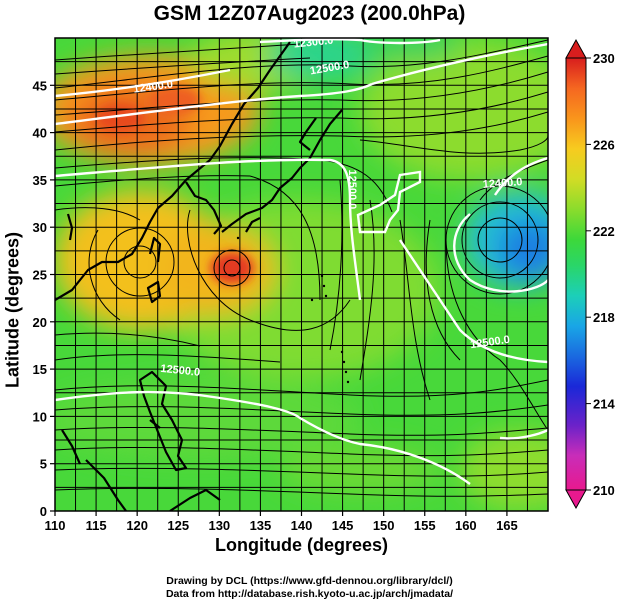 Image resolution: width=619 pixels, height=605 pixels. I want to click on y-axis-label-box: Latitude (degrees), so click(13, 310).